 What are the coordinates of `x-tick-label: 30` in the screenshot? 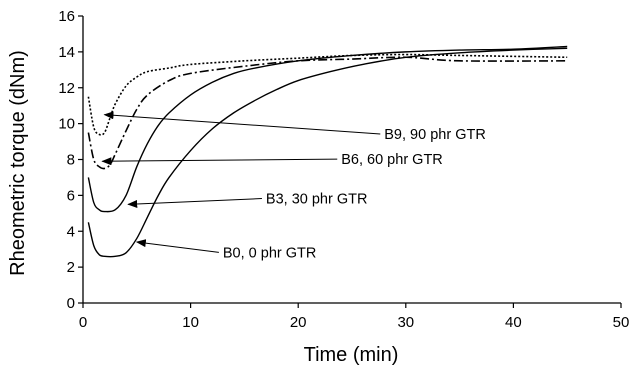 It's located at (405, 322).